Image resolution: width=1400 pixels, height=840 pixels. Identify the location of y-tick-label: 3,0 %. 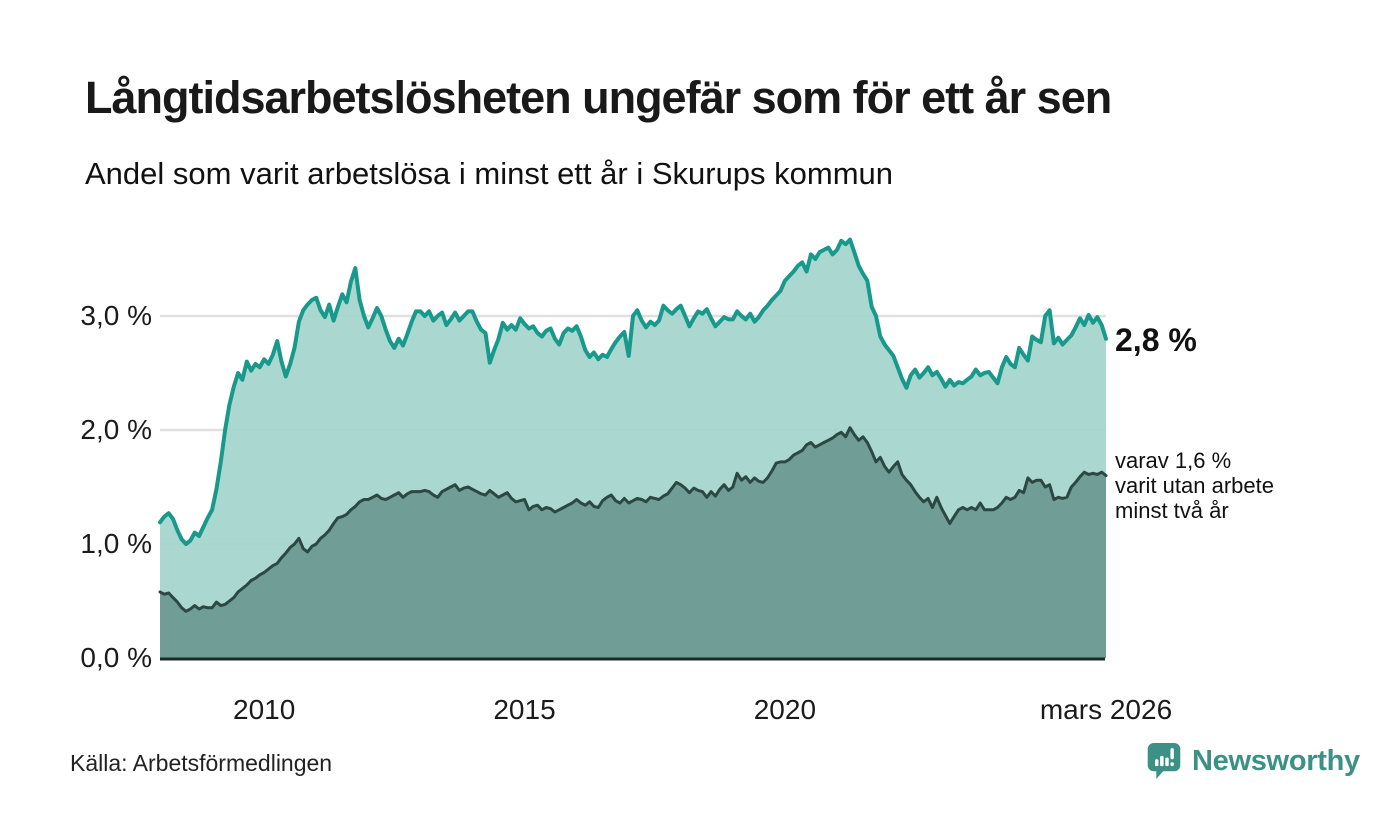
(116, 315).